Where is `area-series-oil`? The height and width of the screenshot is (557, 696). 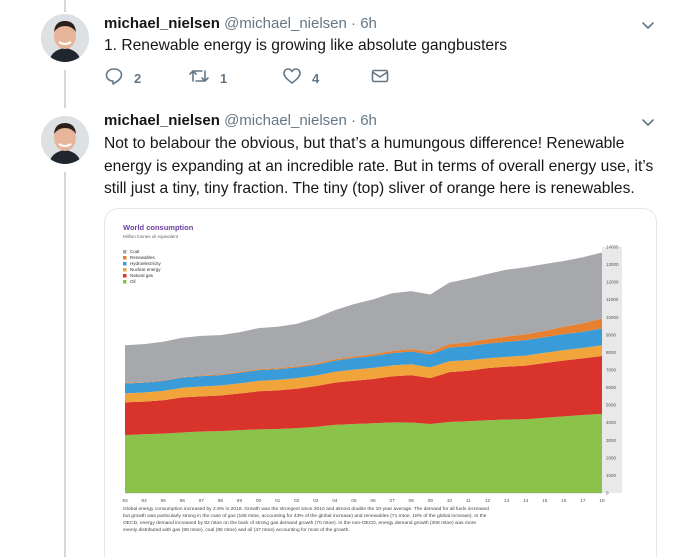
area-series-oil is located at coordinates (363, 453).